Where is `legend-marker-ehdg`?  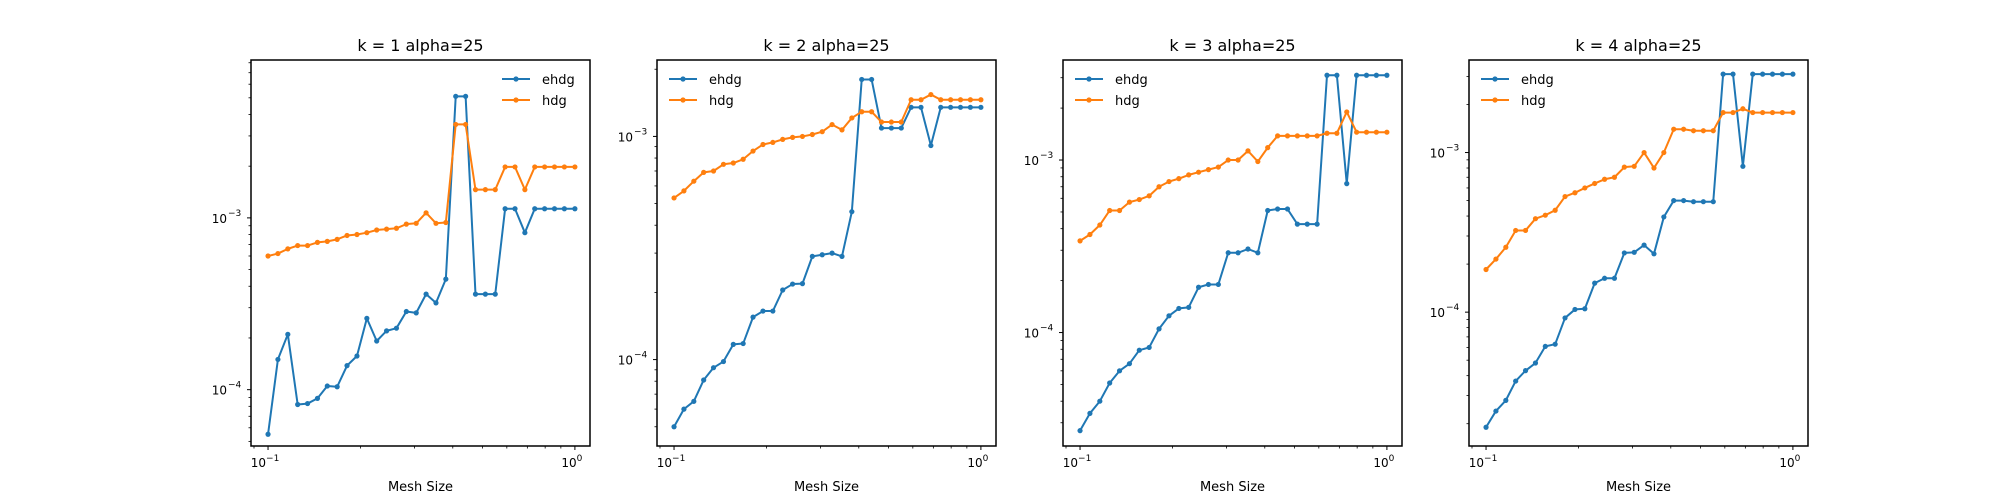
legend-marker-ehdg is located at coordinates (683, 79).